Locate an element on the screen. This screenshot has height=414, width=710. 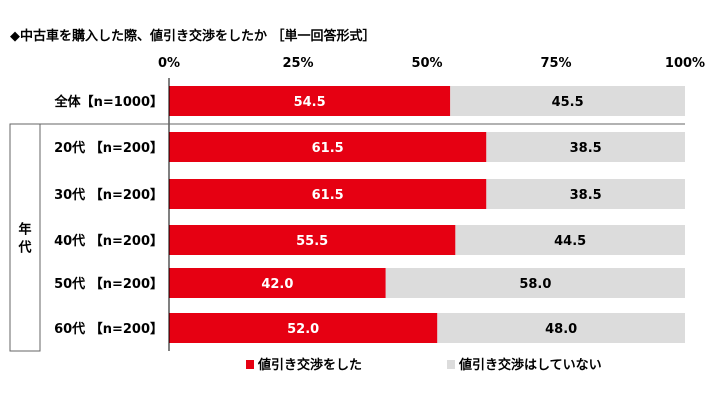
x-tick-label: 100% is located at coordinates (685, 63).